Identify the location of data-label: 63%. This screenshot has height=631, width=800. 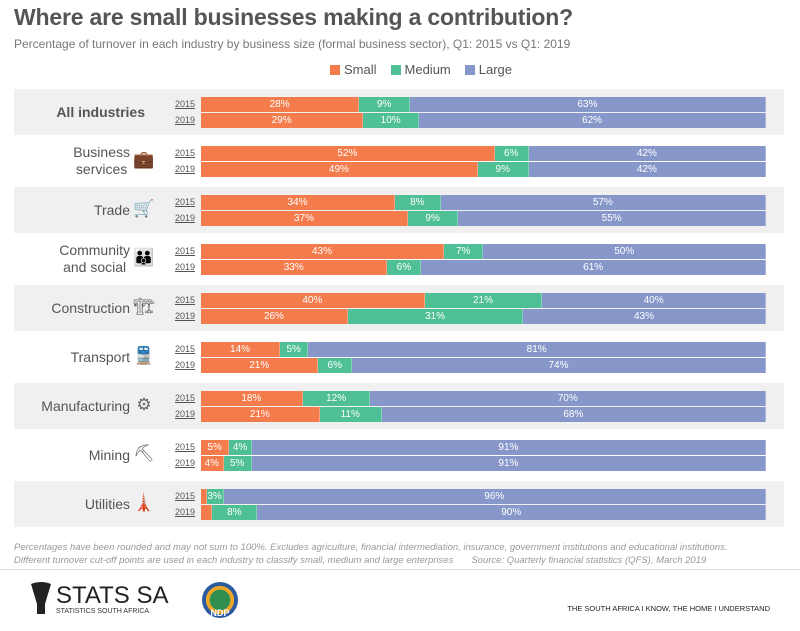
(587, 104).